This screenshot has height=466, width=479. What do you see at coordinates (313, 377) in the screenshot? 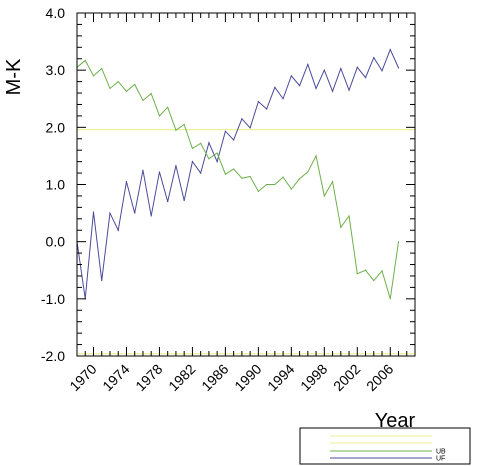
I see `x-tick-label: 1998` at bounding box center [313, 377].